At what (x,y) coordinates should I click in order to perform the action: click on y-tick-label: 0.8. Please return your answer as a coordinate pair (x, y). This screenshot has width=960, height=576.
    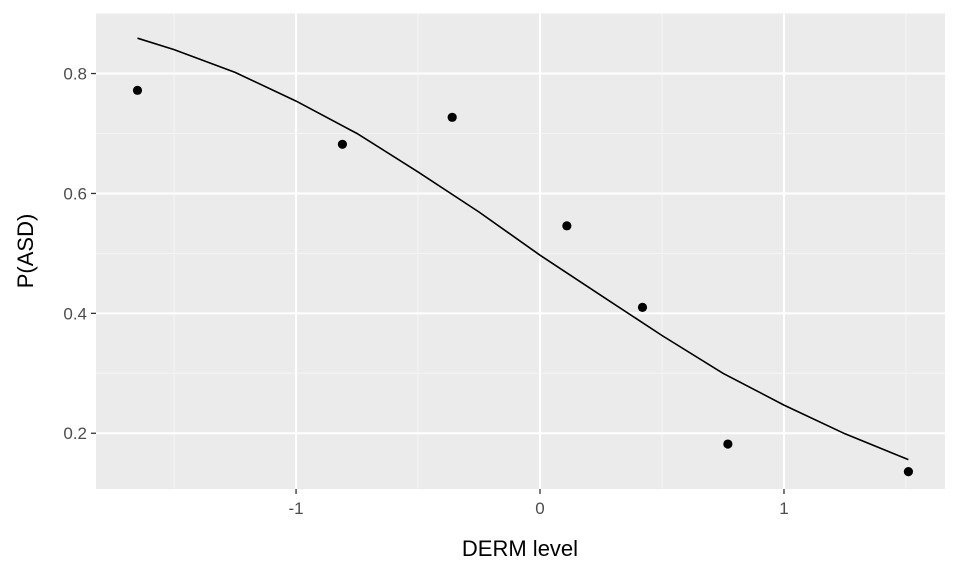
    Looking at the image, I should click on (75, 74).